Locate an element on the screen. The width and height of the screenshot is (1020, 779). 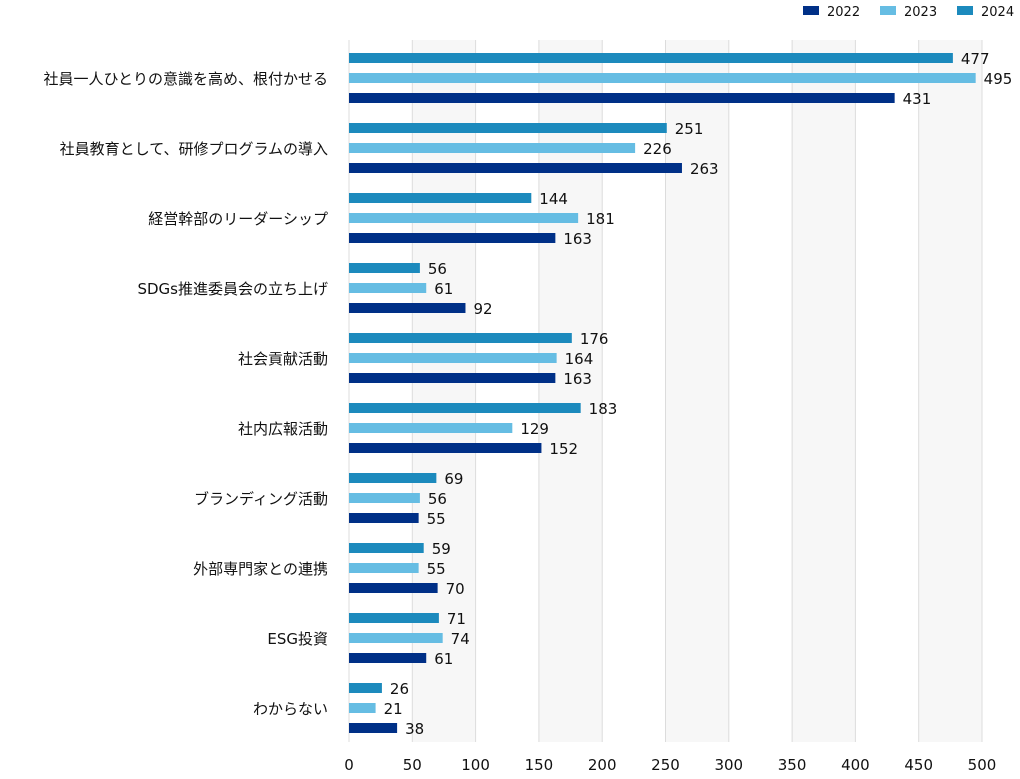
data-label: 92 is located at coordinates (482, 309).